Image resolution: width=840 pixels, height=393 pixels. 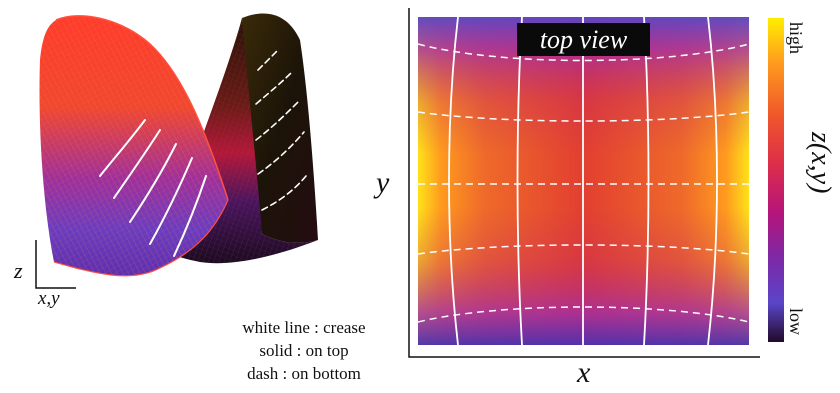 What do you see at coordinates (435, 181) in the screenshot?
I see `hot-spot-left` at bounding box center [435, 181].